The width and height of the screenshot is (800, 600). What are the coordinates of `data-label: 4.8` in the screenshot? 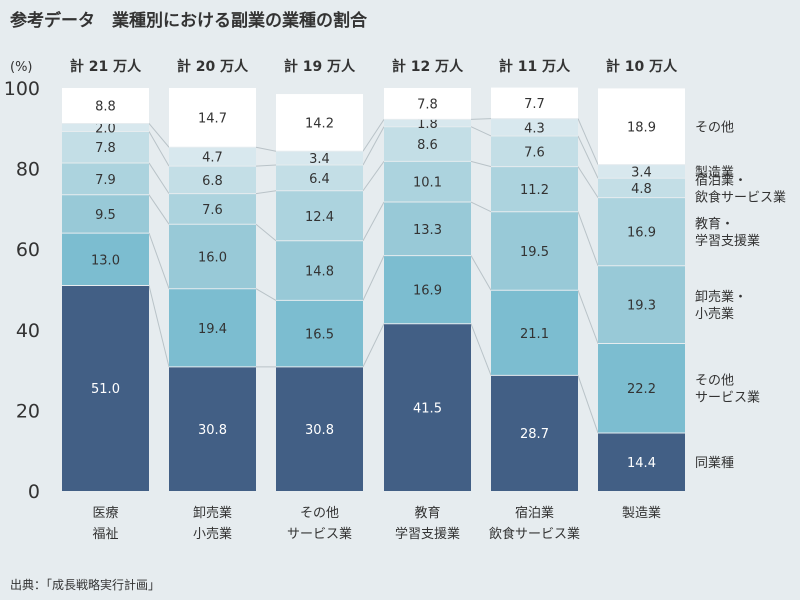 It's located at (641, 189).